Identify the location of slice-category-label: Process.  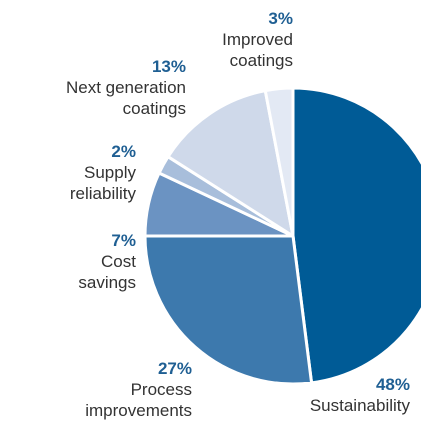
(161, 389).